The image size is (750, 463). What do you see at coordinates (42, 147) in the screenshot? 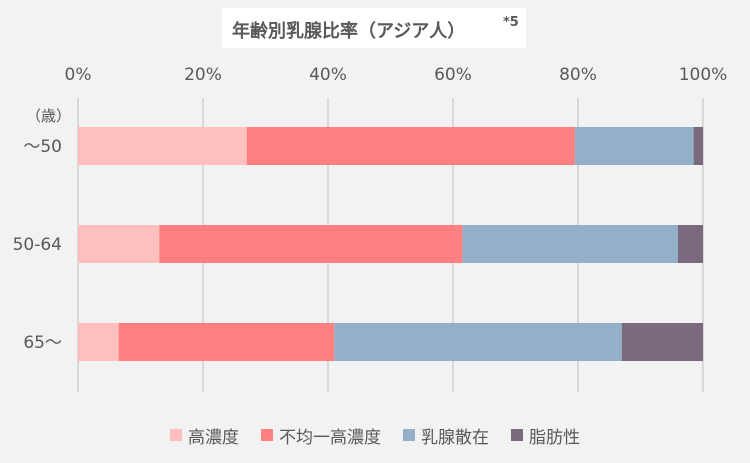
I see `category-label: ～50` at bounding box center [42, 147].